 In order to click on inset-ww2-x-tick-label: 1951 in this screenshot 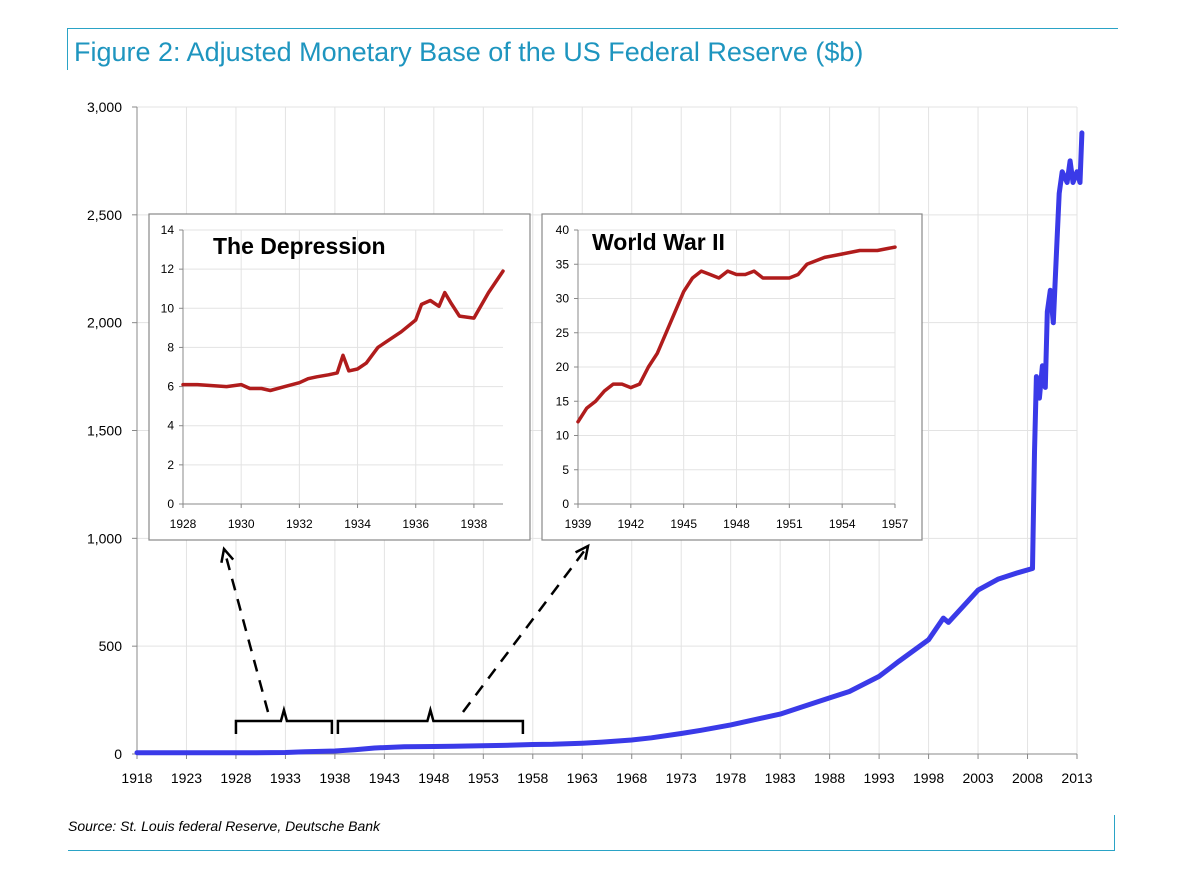, I will do `click(789, 524)`.